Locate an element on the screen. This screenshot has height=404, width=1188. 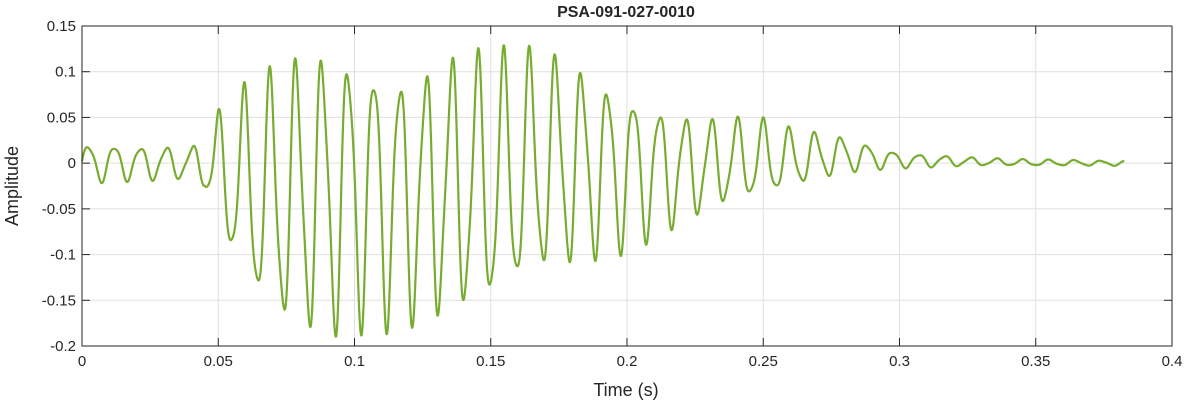
y-tick-label: -0.2 is located at coordinates (63, 346).